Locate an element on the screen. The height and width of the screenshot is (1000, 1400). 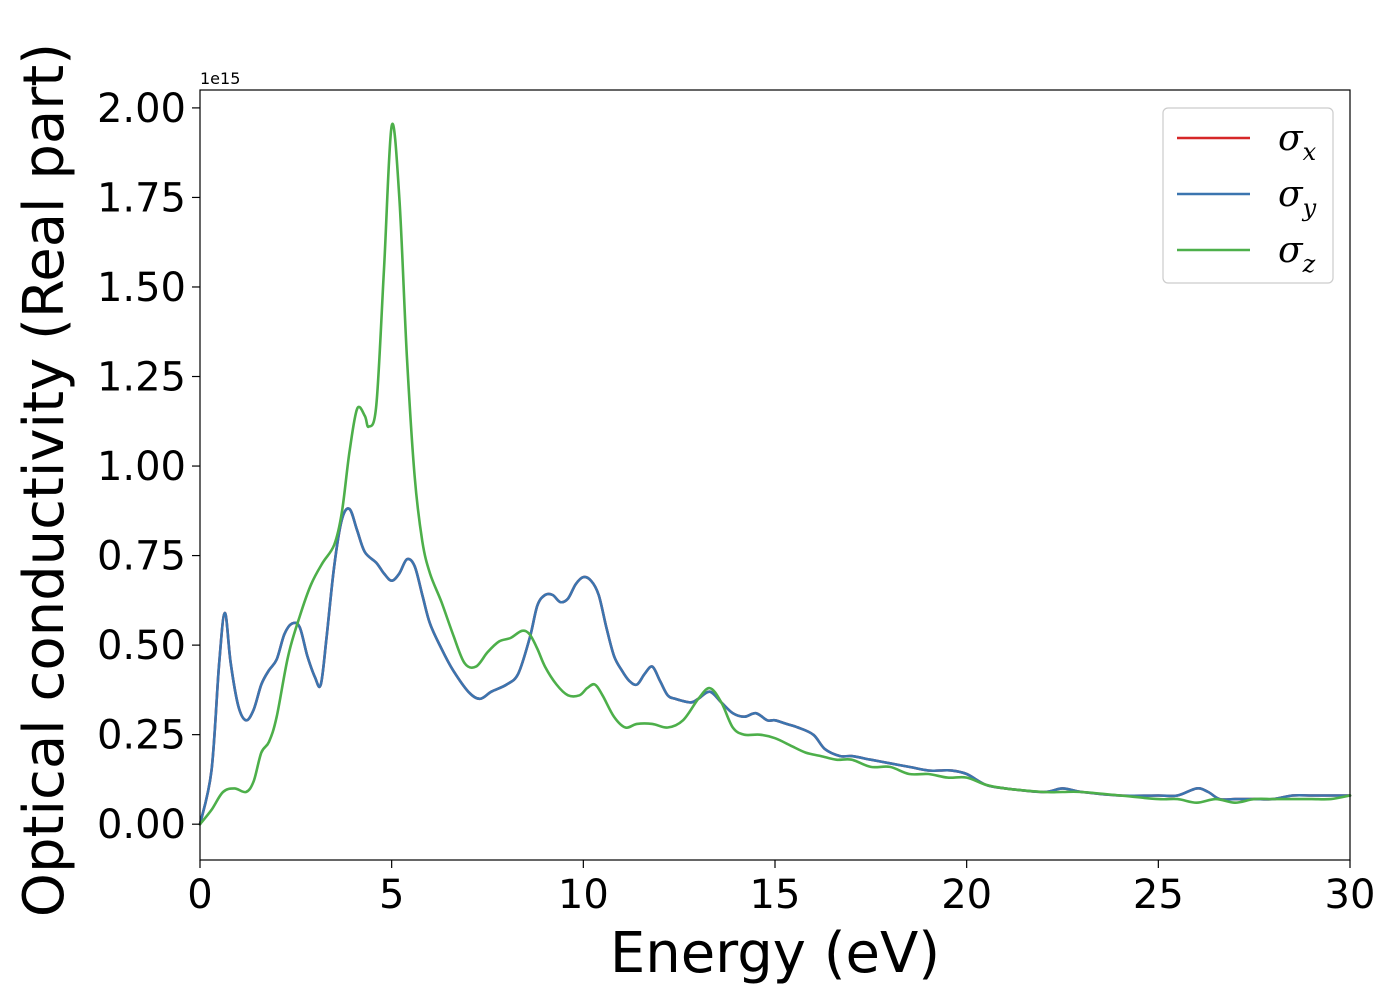
x-tick-label: 15 is located at coordinates (775, 895).